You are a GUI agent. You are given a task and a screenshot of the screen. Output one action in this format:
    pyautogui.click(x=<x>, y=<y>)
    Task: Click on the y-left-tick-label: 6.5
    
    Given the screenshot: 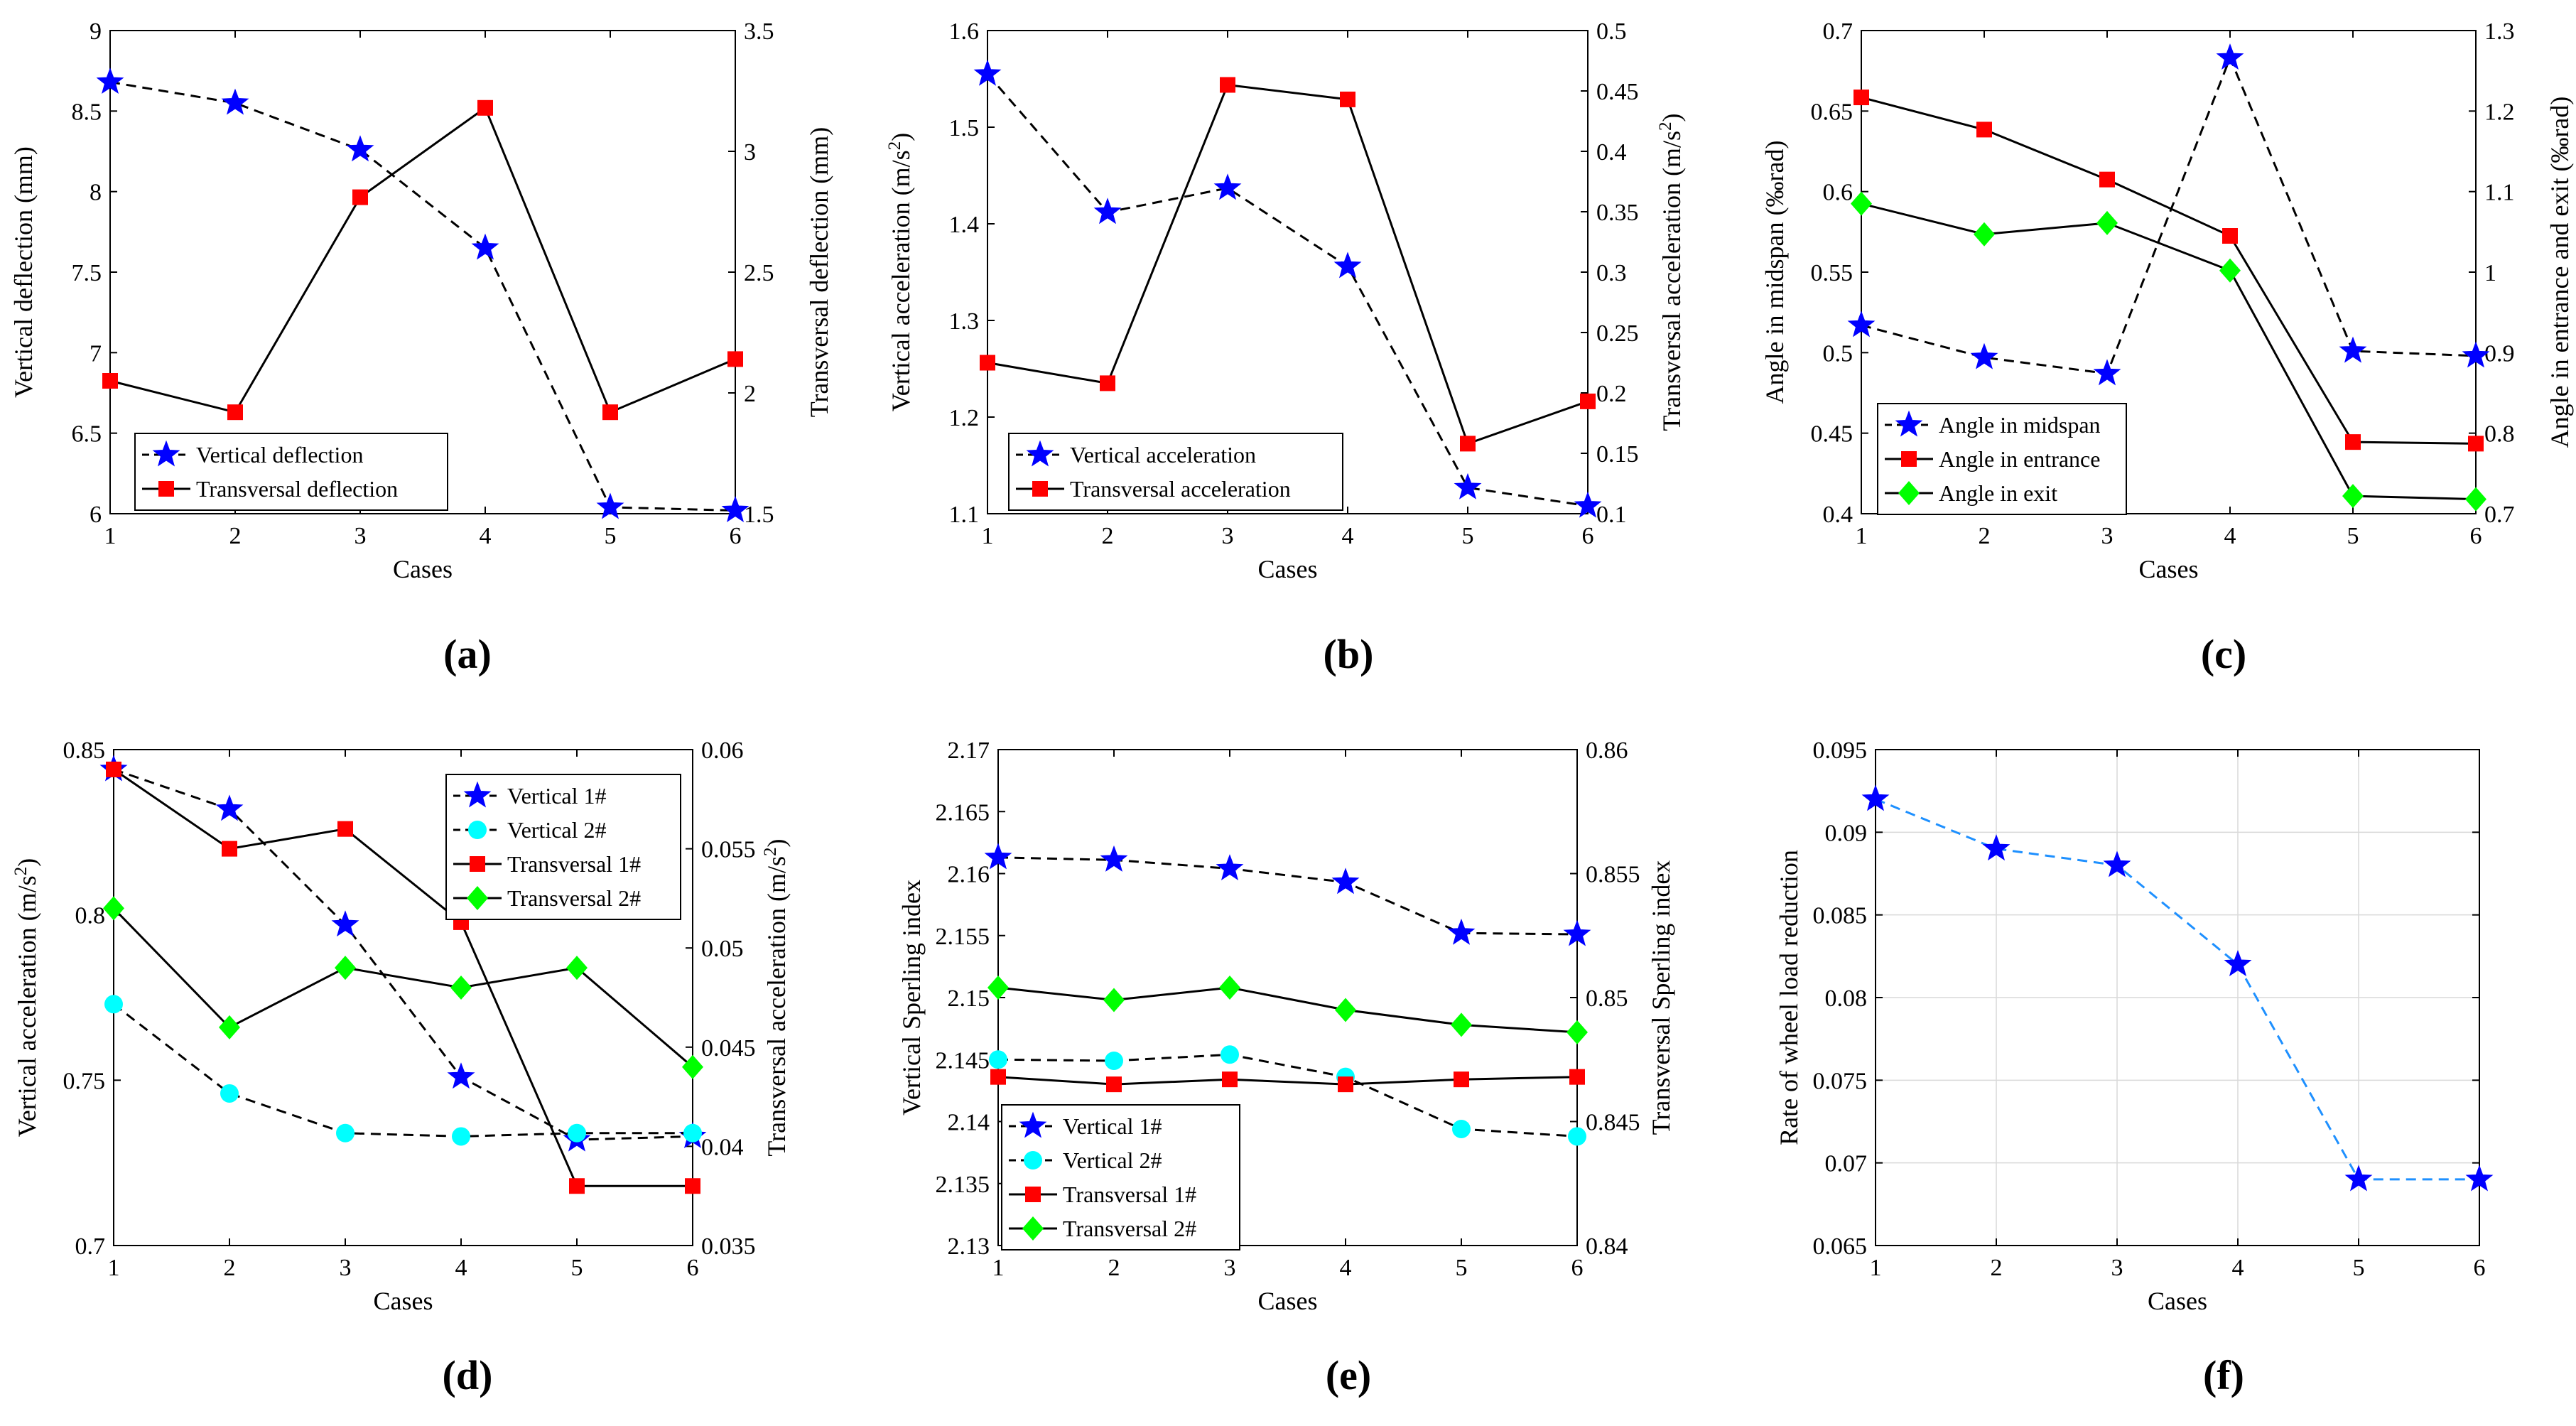 What is the action you would take?
    pyautogui.click(x=87, y=434)
    